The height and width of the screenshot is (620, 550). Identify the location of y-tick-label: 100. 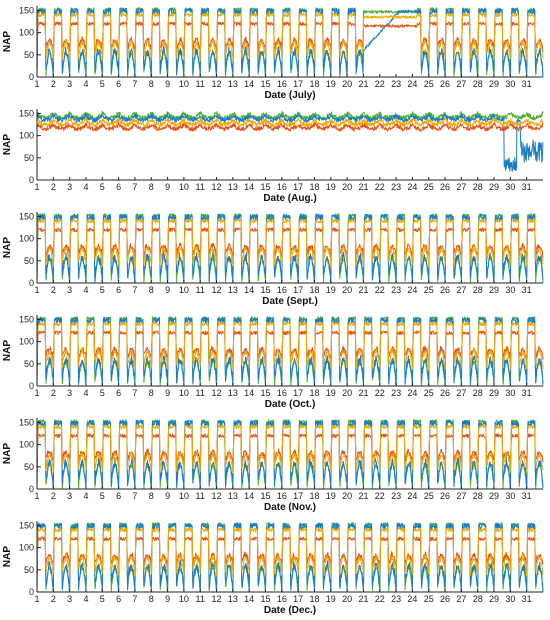
(26, 136).